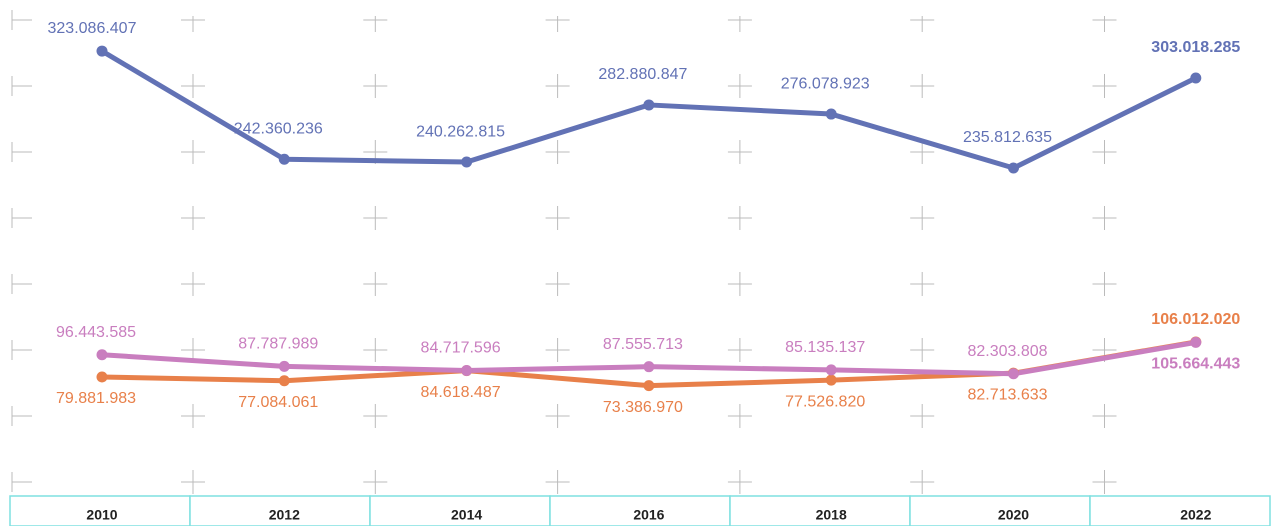 This screenshot has width=1274, height=526. Describe the element at coordinates (642, 74) in the screenshot. I see `data-label: 282.880.847` at that location.